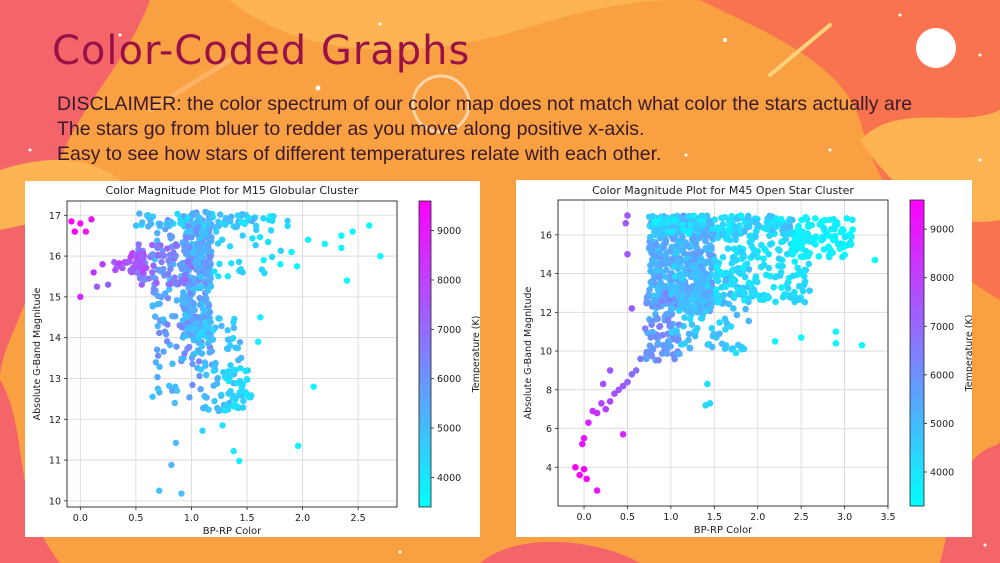 Image resolution: width=1000 pixels, height=563 pixels. Describe the element at coordinates (261, 51) in the screenshot. I see `slide-title: Color-Coded Graphs` at that location.